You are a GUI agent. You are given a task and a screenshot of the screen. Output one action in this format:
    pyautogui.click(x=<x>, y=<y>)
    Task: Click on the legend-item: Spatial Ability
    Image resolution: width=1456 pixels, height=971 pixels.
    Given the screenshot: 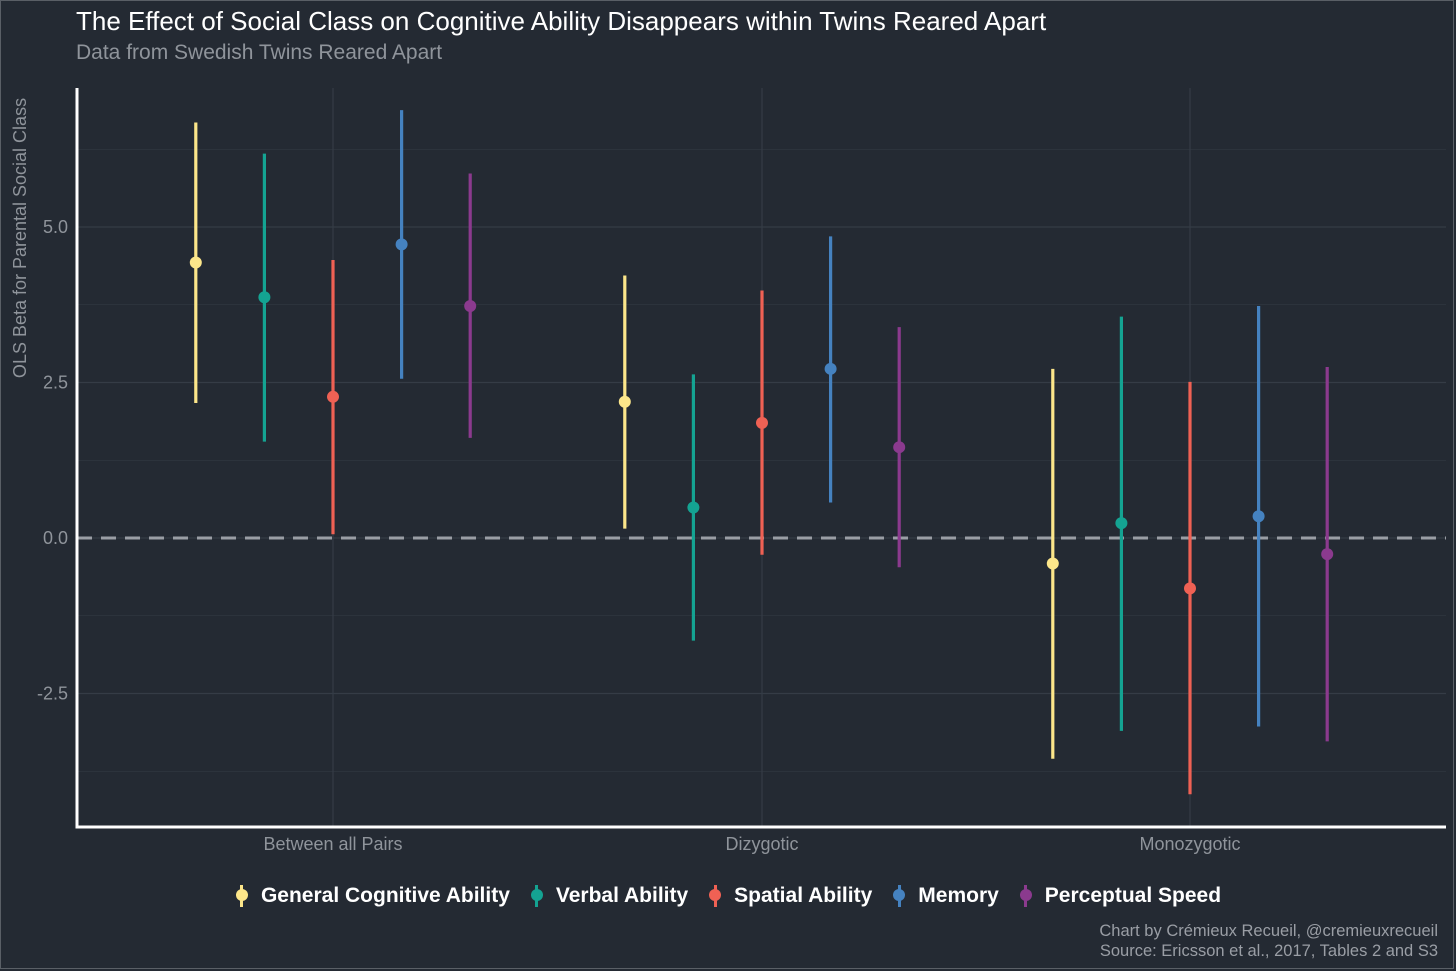 What is the action you would take?
    pyautogui.click(x=790, y=896)
    